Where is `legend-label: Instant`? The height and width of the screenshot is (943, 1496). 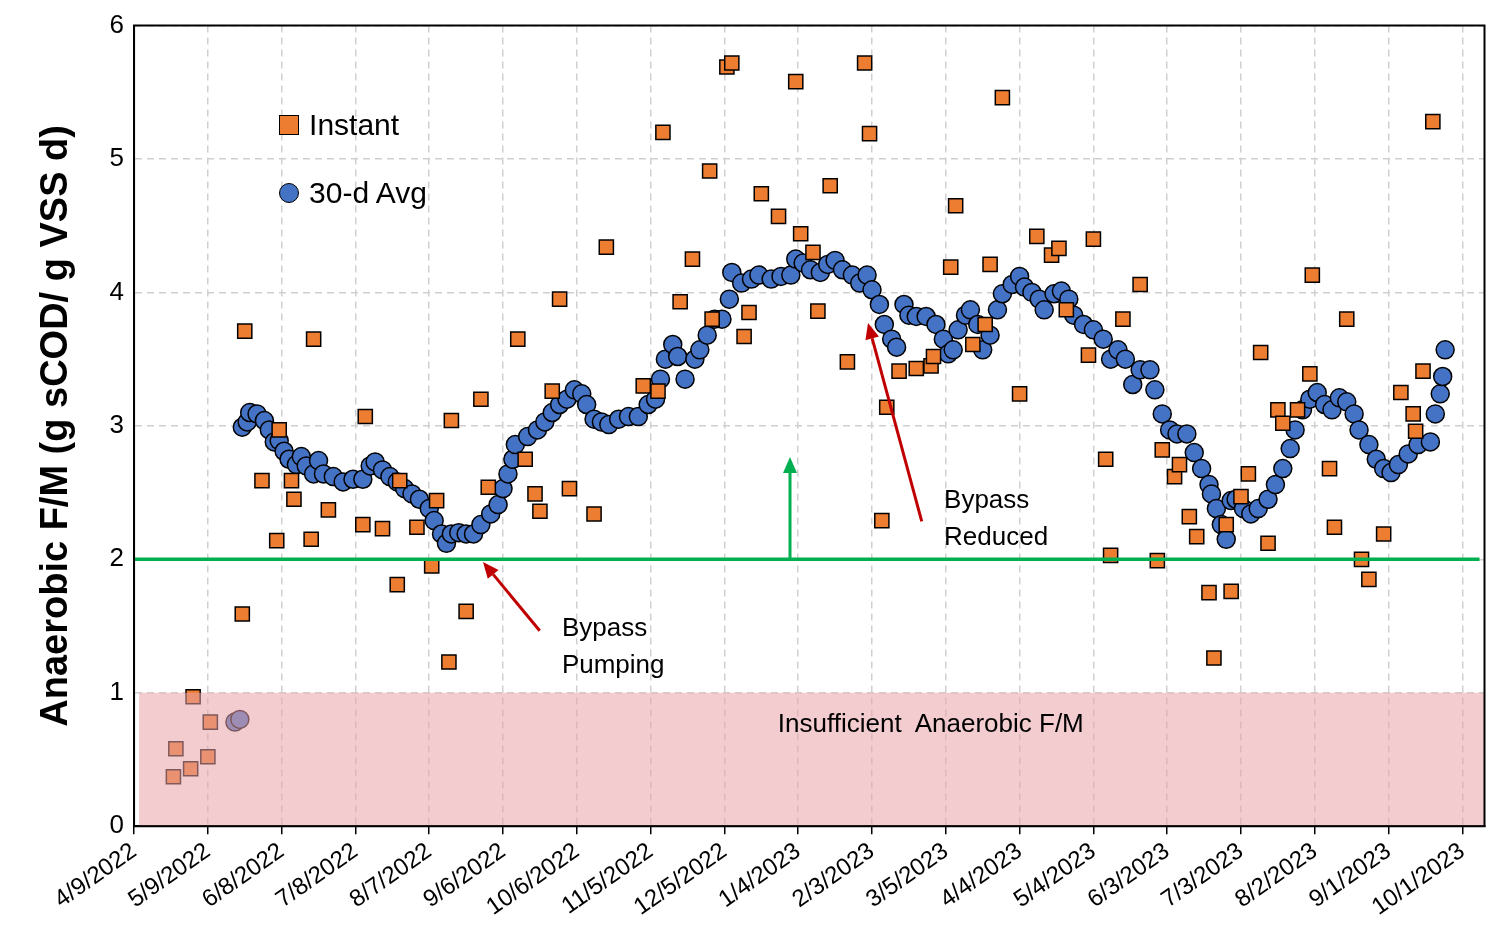
legend-label: Instant is located at coordinates (354, 124).